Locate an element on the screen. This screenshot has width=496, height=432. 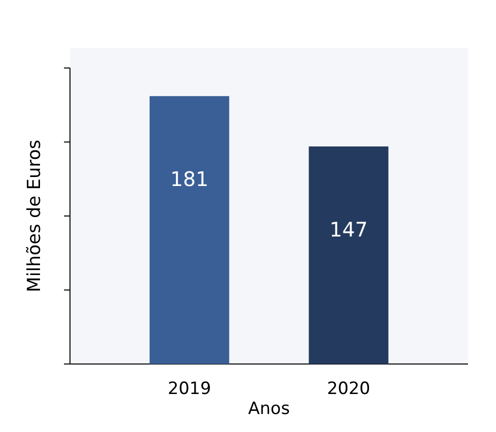
x-axis-title: Anos is located at coordinates (269, 409).